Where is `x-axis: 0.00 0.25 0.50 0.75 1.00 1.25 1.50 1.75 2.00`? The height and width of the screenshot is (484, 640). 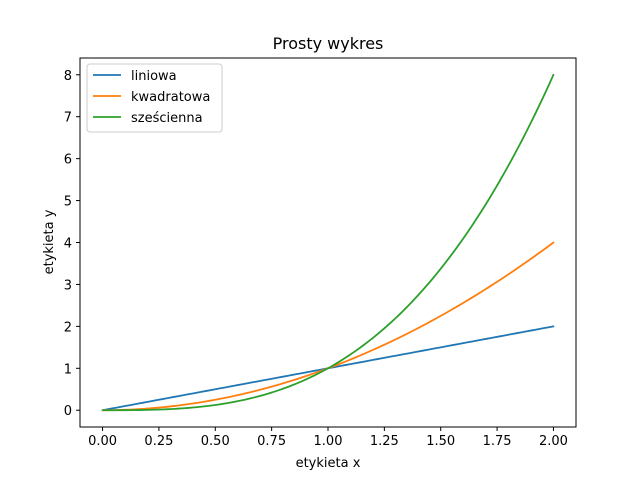
x-axis: 0.00 0.25 0.50 0.75 1.00 1.25 1.50 1.75 2.00 is located at coordinates (328, 438).